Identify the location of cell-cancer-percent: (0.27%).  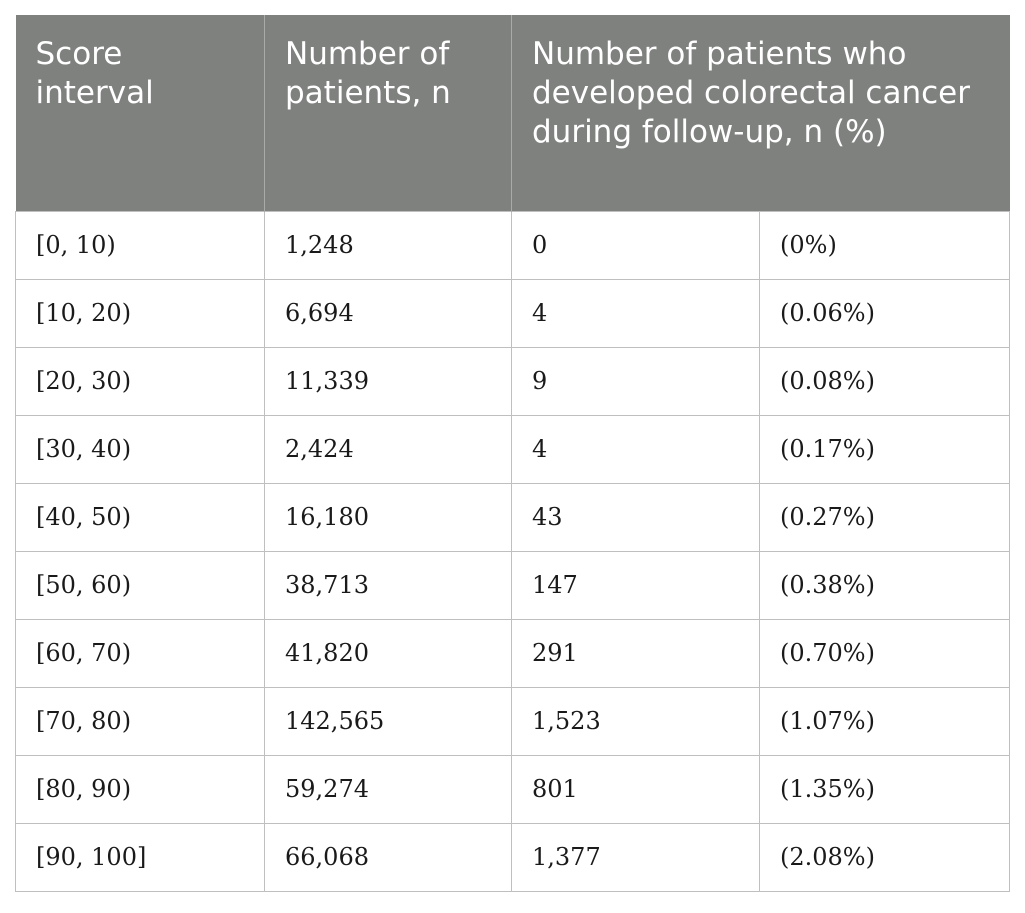
(884, 517).